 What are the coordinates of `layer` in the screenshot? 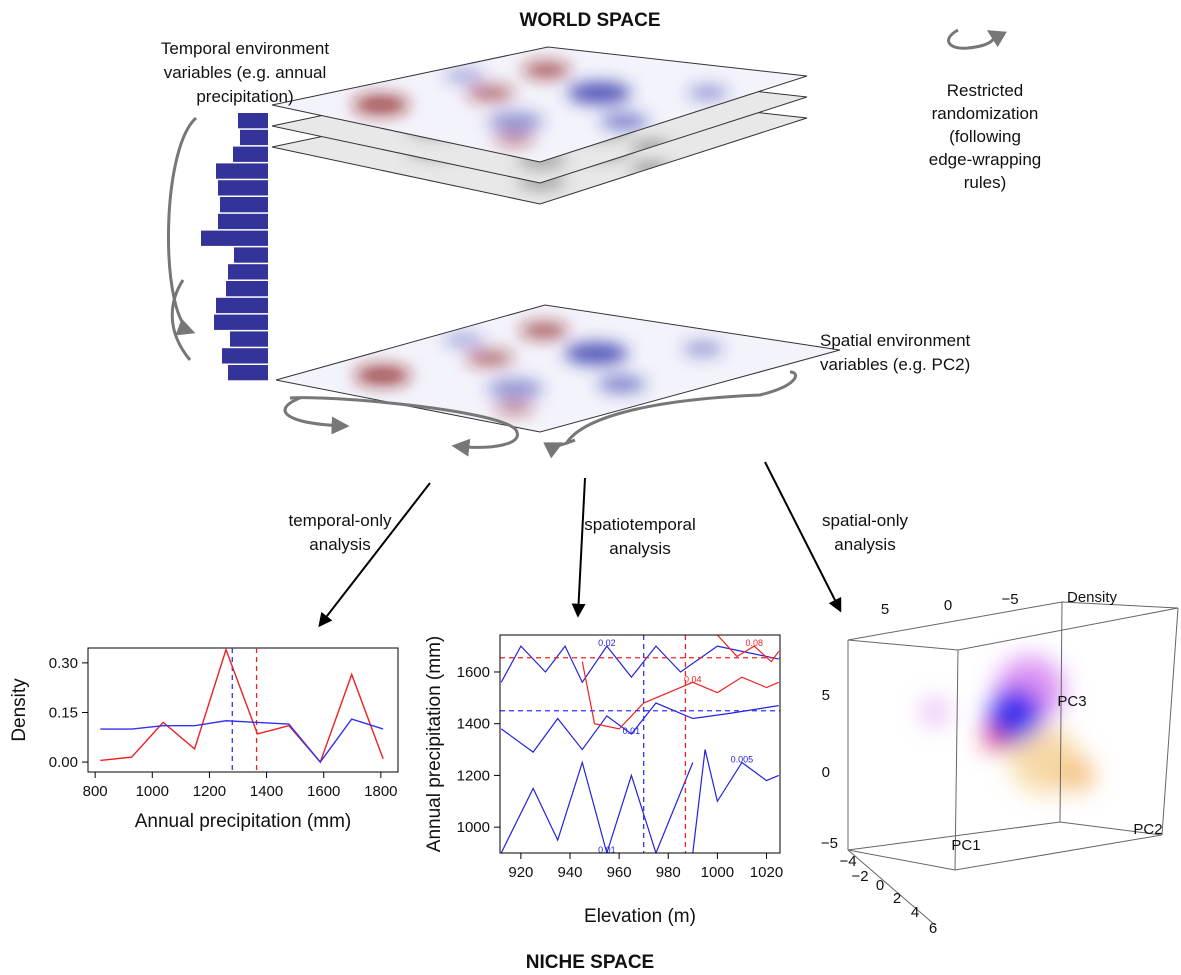 It's located at (558, 368).